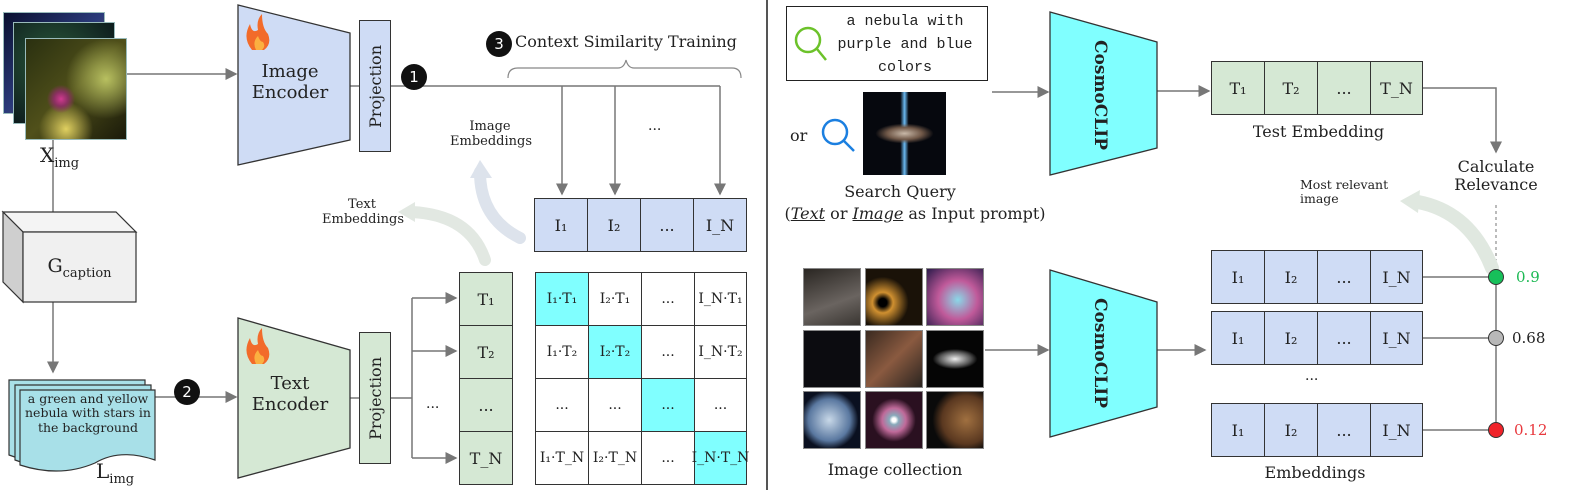  Describe the element at coordinates (720, 352) in the screenshot. I see `matrix-cell: I_N·T₂` at that location.